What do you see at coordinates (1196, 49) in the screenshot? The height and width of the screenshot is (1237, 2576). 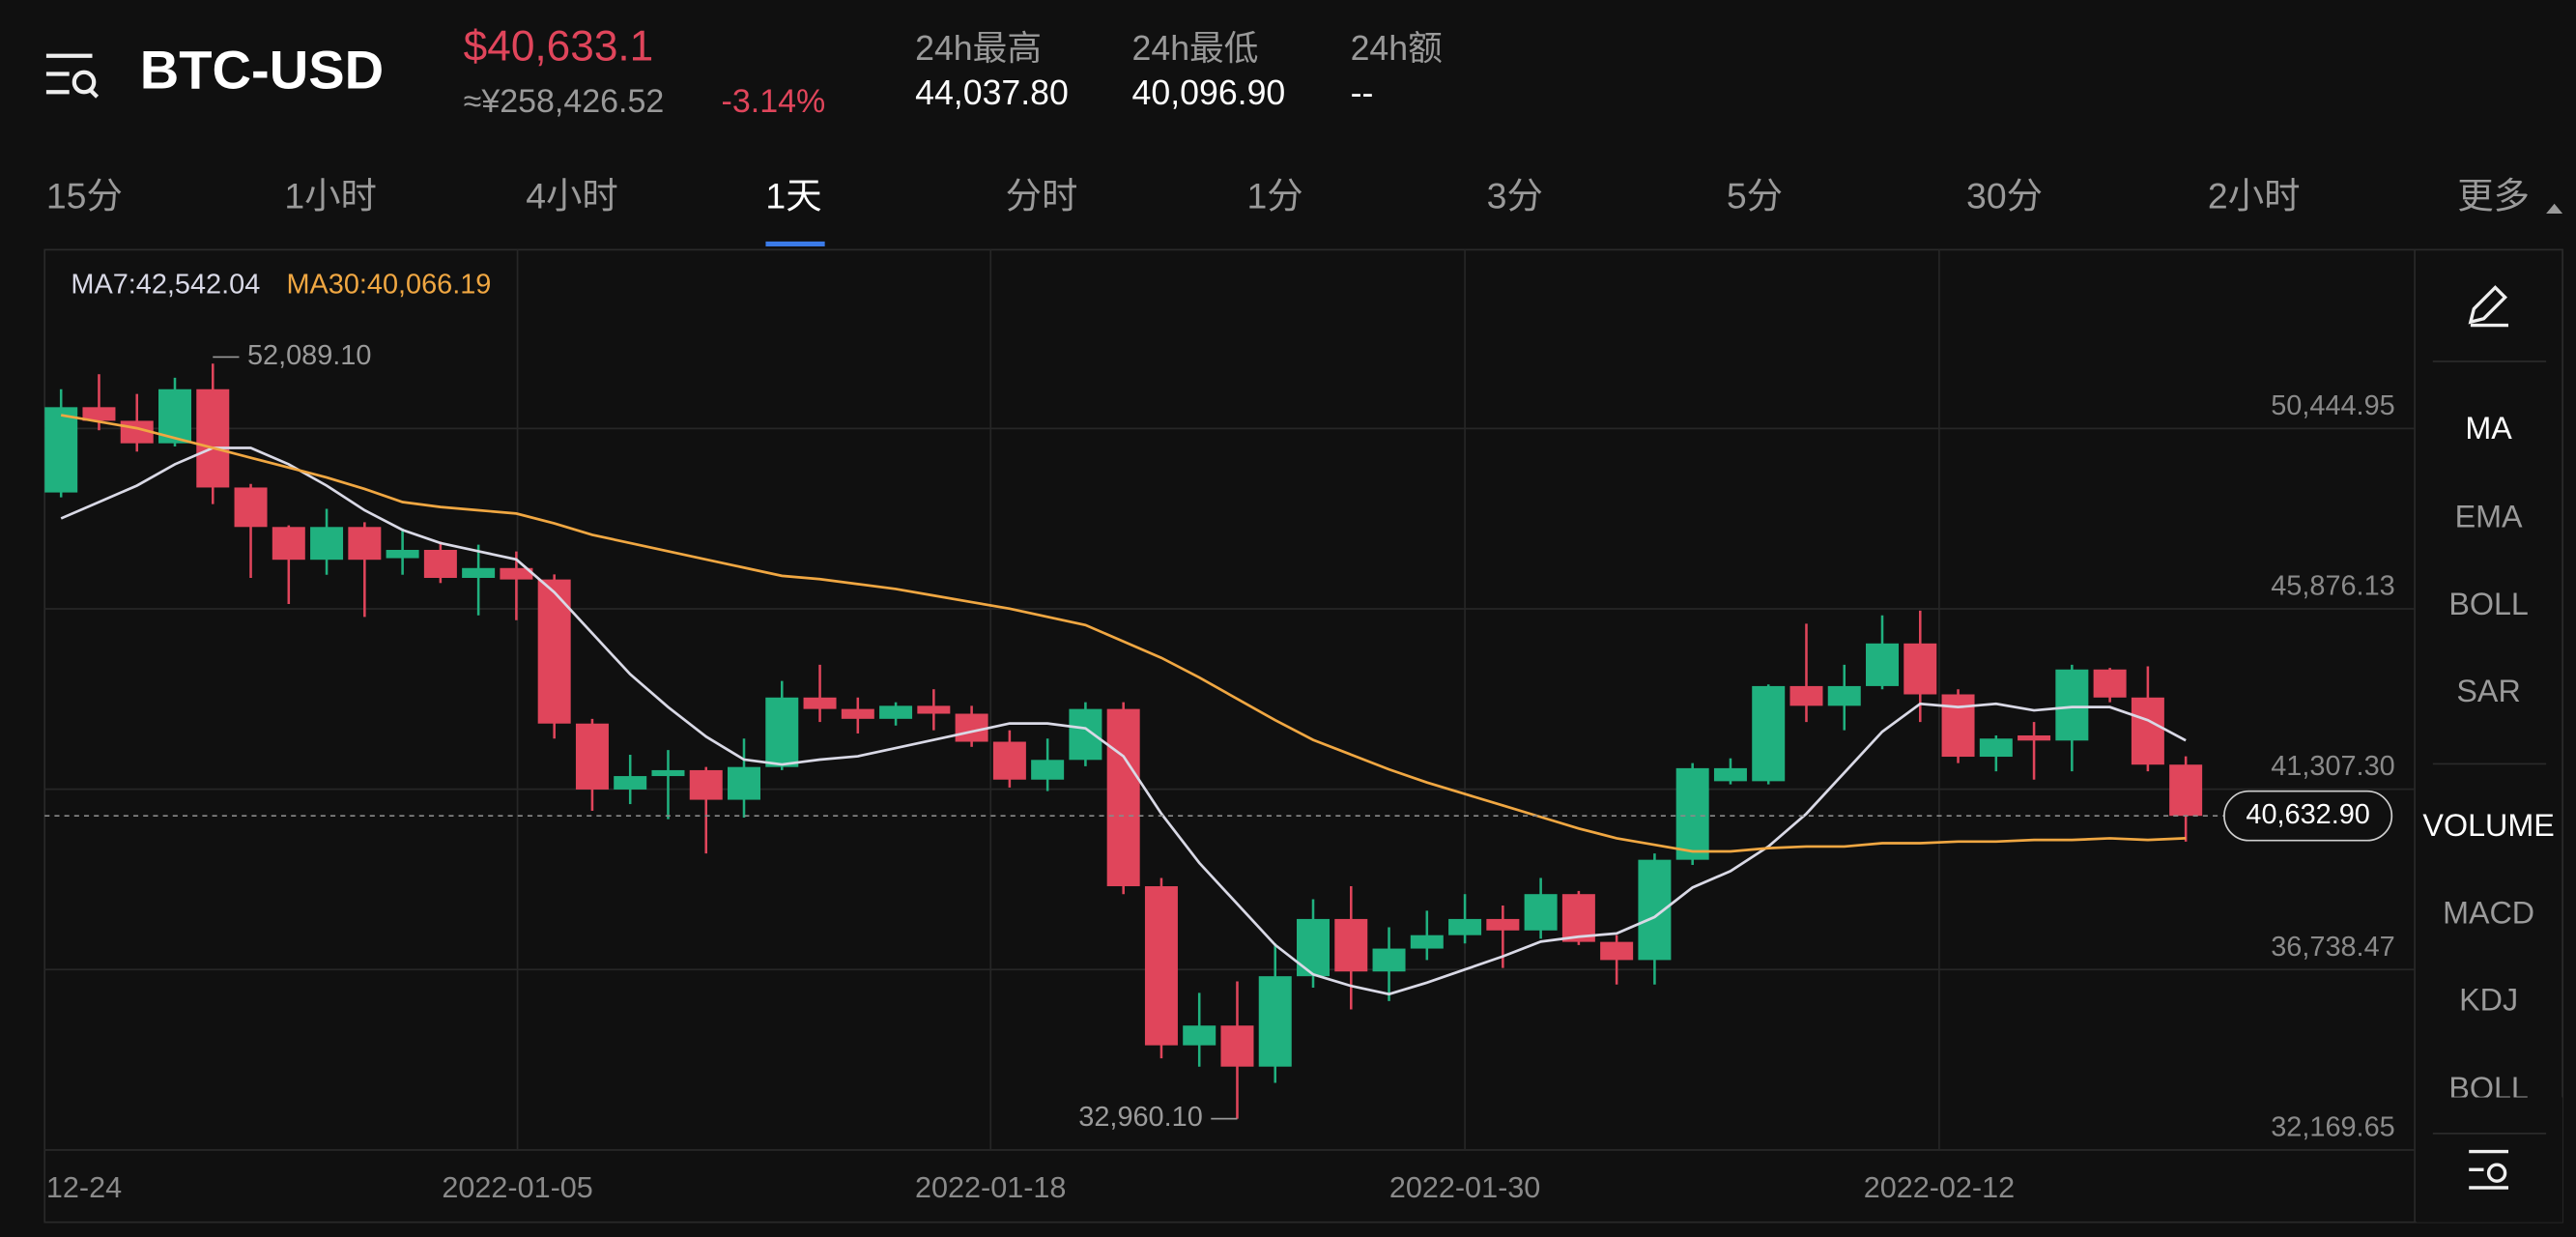 I see `stat-label: 24h最低` at bounding box center [1196, 49].